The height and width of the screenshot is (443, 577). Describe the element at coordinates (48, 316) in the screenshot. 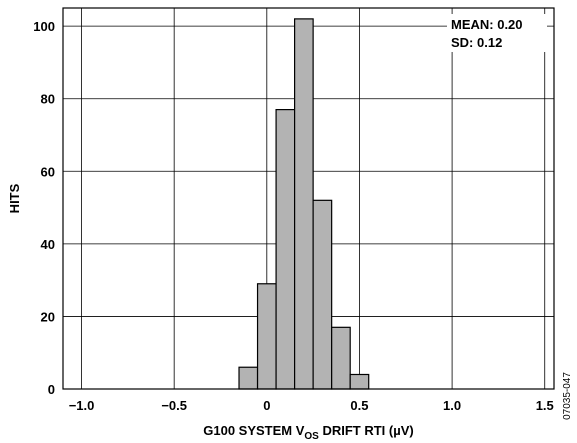

I see `y-tick-label: 20` at that location.